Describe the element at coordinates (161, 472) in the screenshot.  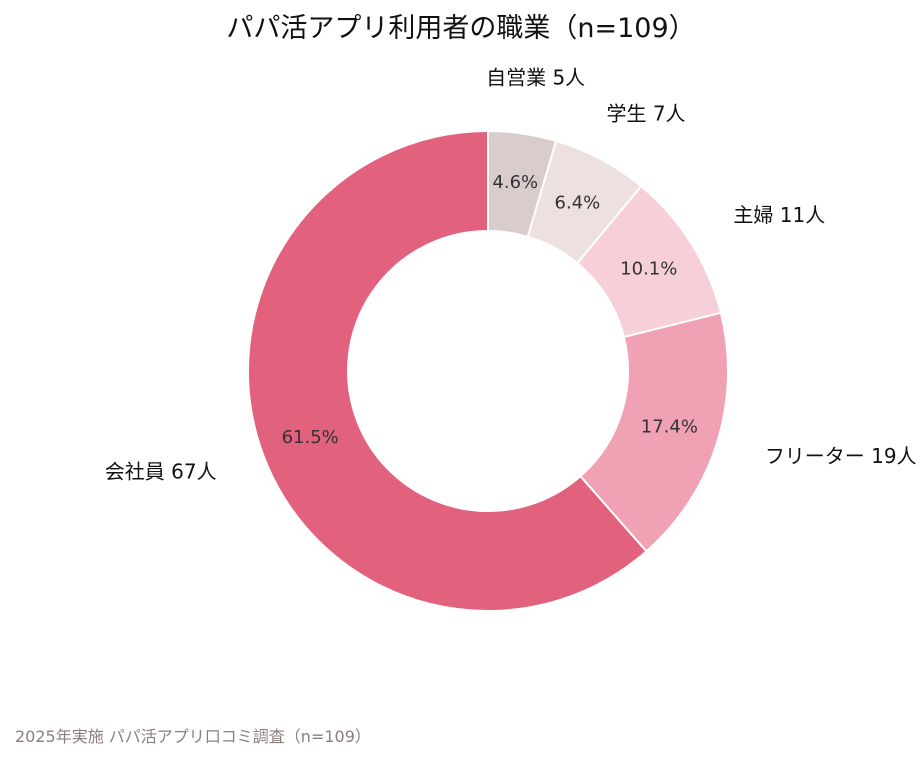
I see `category-label-5: 会社員 67人` at that location.